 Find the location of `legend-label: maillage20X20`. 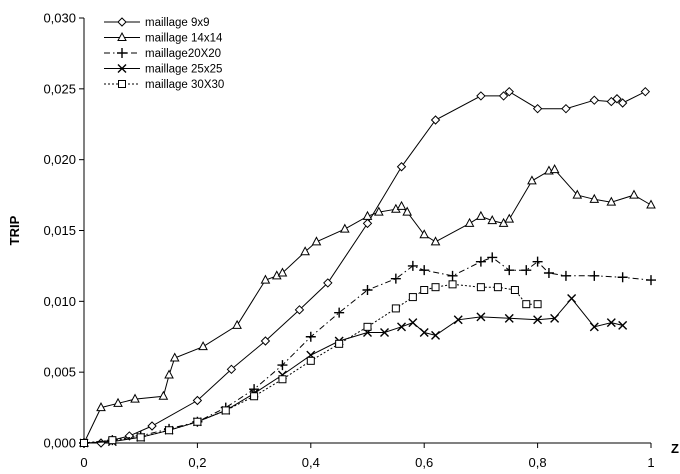

legend-label: maillage20X20 is located at coordinates (183, 54).